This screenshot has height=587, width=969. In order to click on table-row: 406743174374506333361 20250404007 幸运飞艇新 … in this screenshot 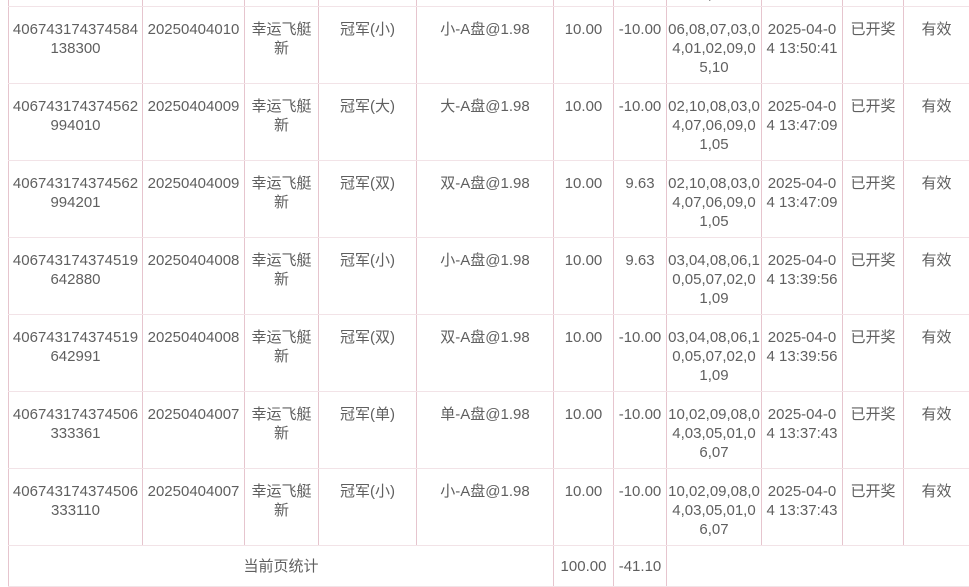, I will do `click(488, 430)`.